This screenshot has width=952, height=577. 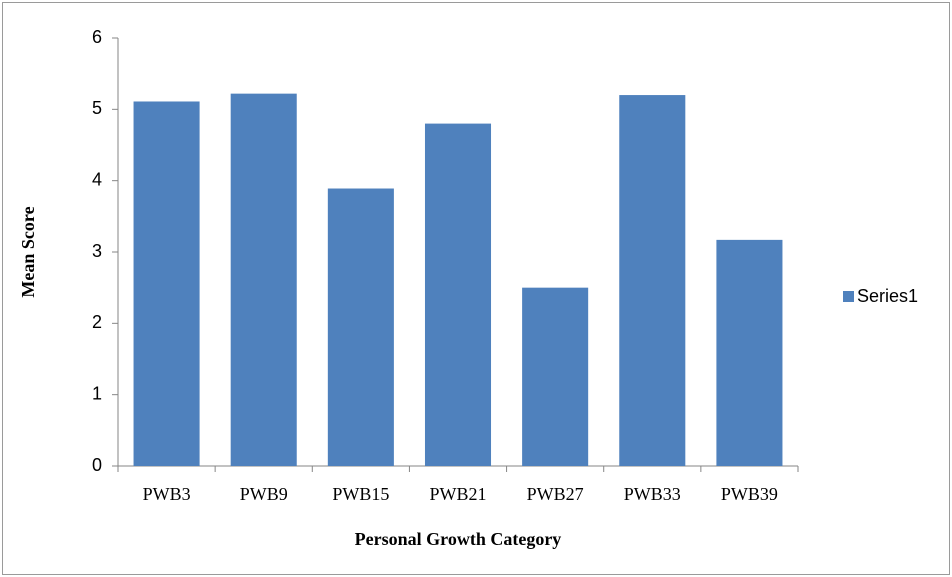 What do you see at coordinates (97, 465) in the screenshot?
I see `y-tick-label: 0` at bounding box center [97, 465].